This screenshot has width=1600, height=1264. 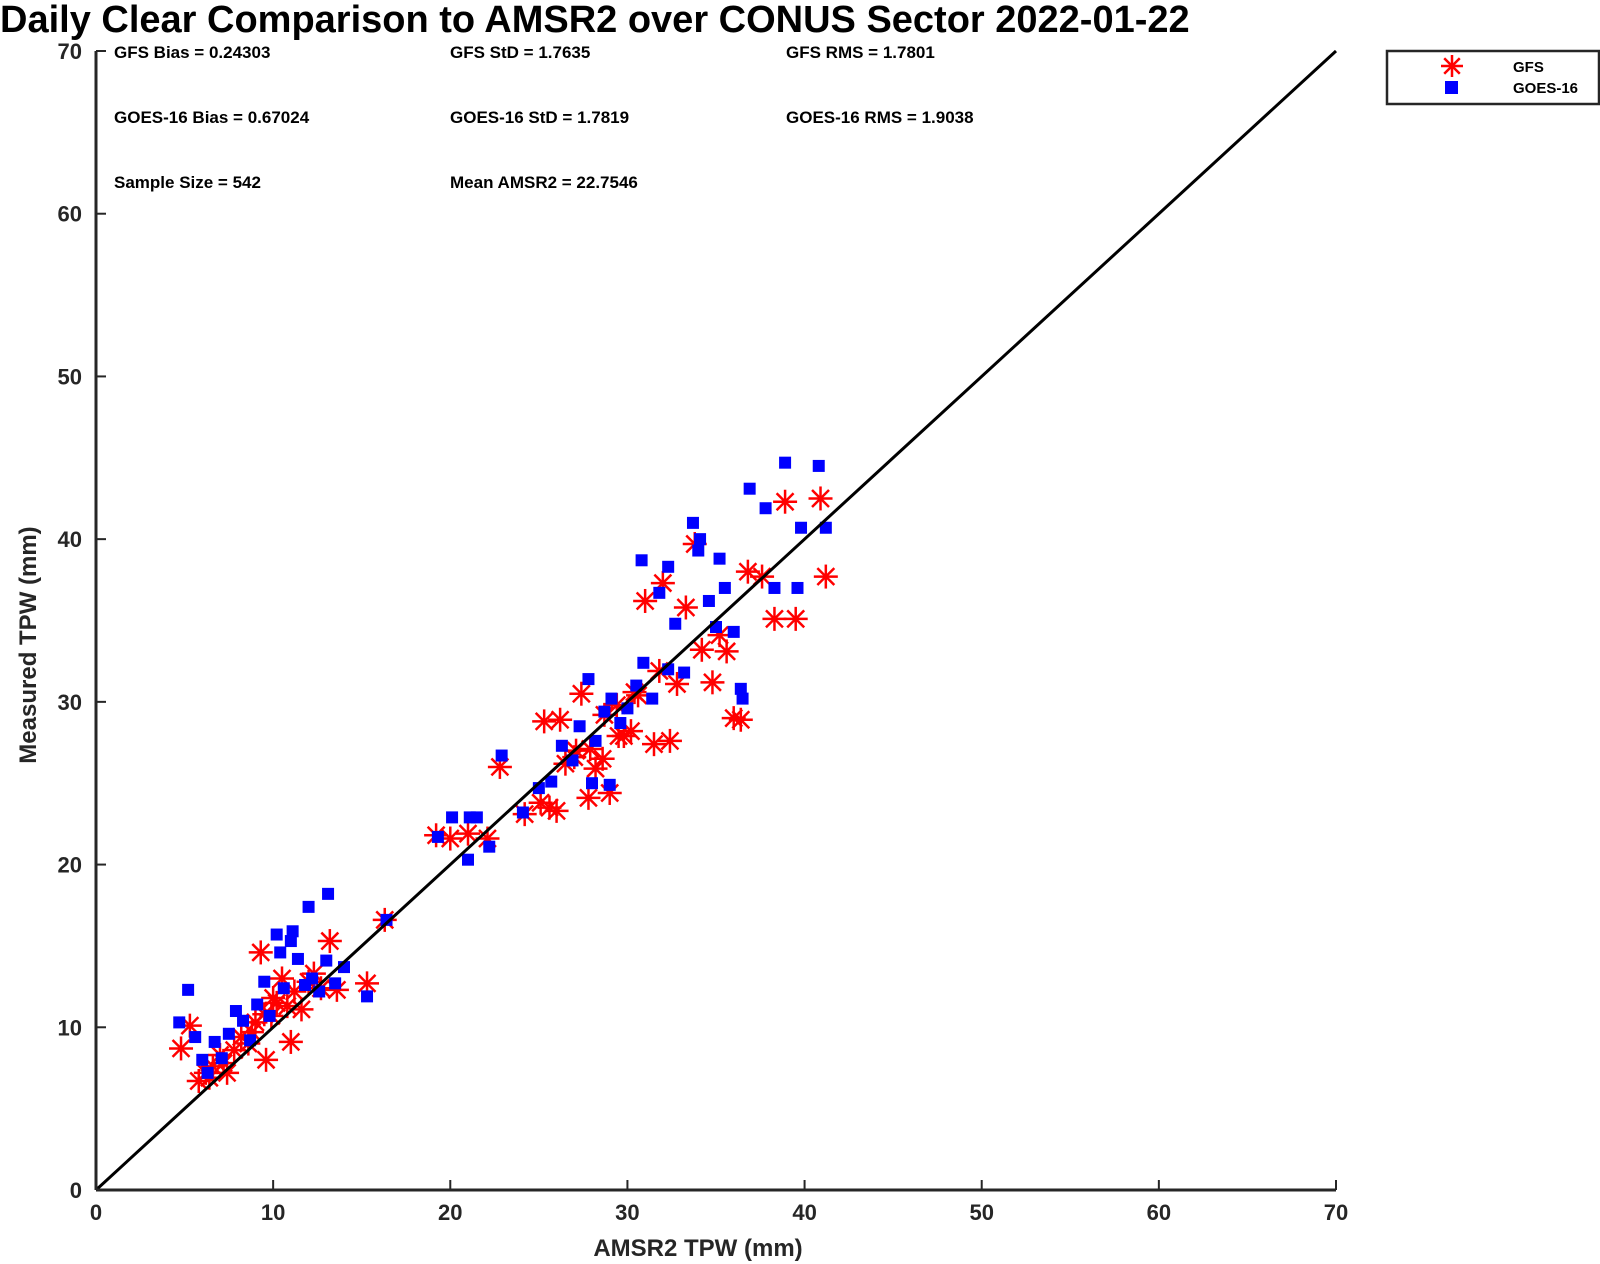 What do you see at coordinates (76, 1190) in the screenshot?
I see `y-tick-label: 0` at bounding box center [76, 1190].